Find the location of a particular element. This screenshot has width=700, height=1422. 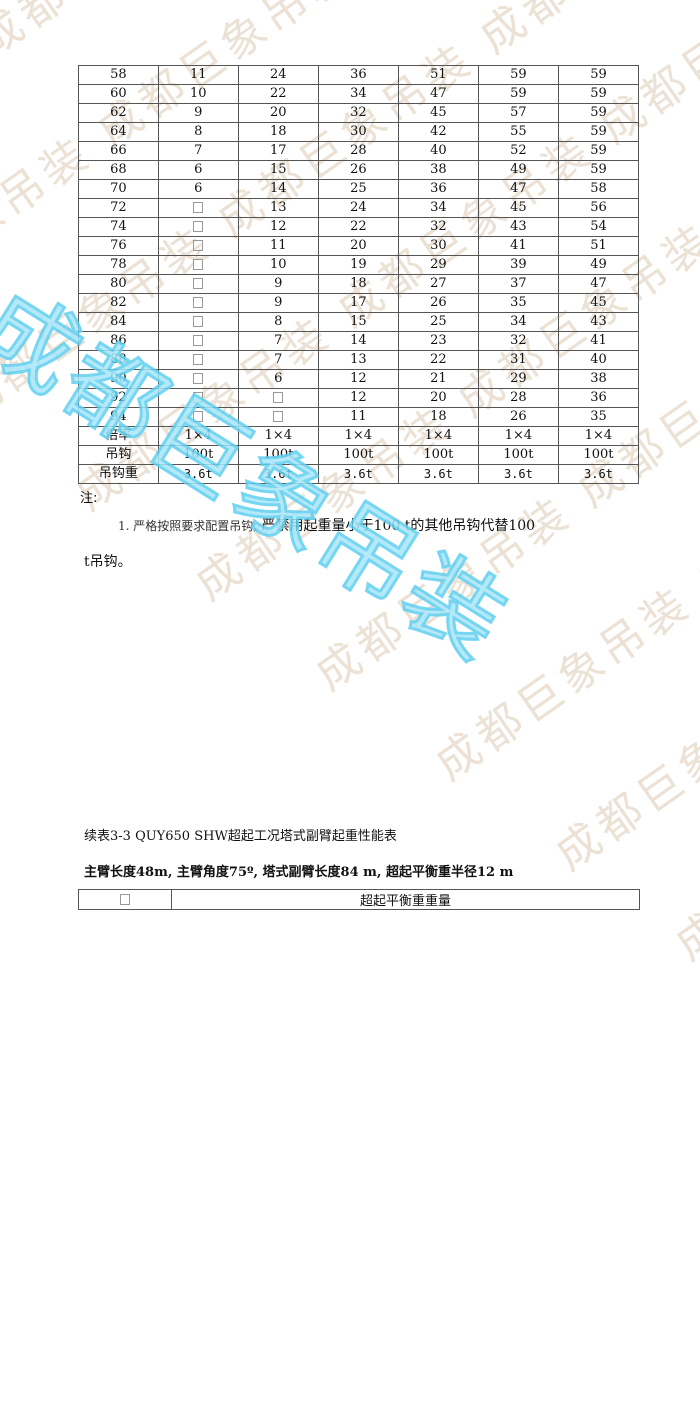

table-row: 72 13 24 34 45 56 is located at coordinates (359, 208).